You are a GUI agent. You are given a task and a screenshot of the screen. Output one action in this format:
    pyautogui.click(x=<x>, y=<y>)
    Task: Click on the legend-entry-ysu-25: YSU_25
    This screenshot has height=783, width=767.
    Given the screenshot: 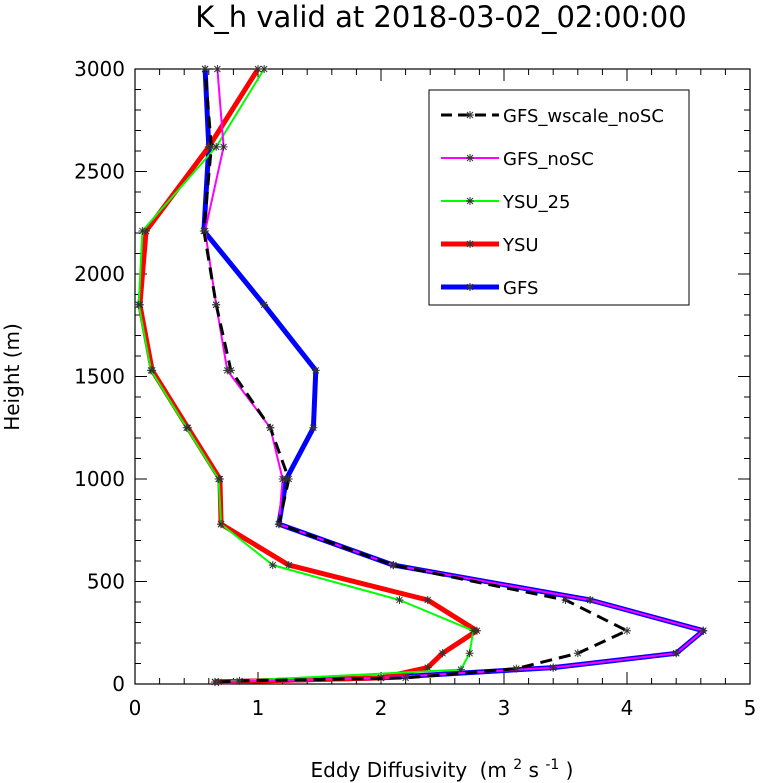 What is the action you would take?
    pyautogui.click(x=506, y=202)
    